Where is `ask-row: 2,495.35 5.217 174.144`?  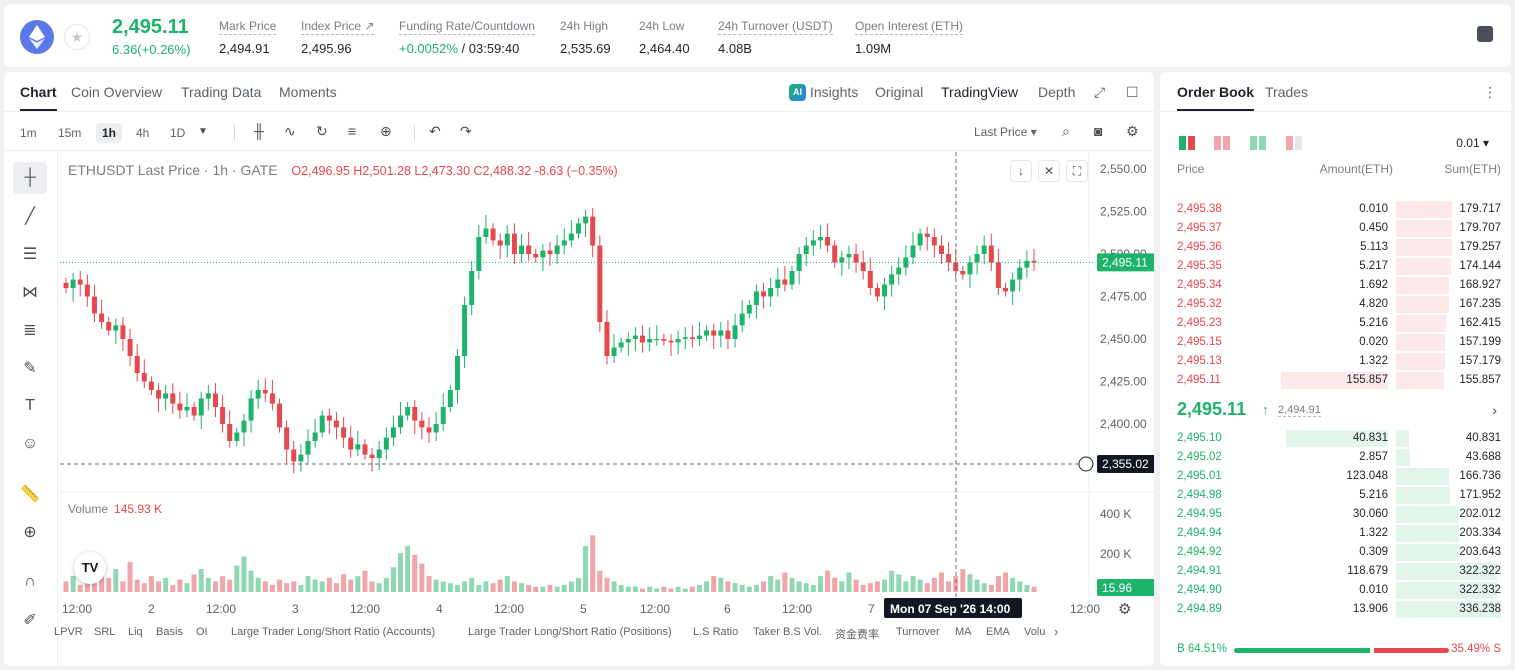
ask-row: 2,495.35 5.217 174.144 is located at coordinates (1335, 266).